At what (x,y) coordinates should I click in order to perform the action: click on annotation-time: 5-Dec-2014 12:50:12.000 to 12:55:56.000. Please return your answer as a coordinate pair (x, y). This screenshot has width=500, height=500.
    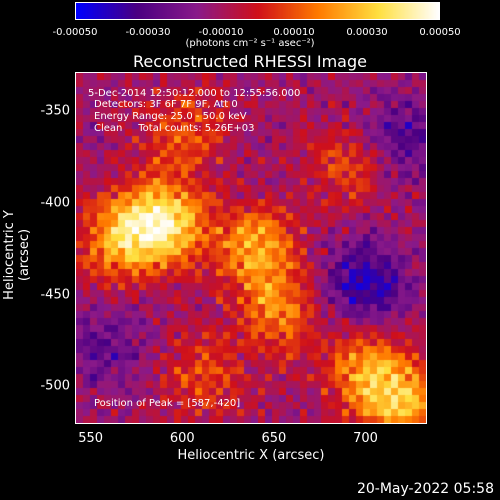
    Looking at the image, I should click on (194, 93).